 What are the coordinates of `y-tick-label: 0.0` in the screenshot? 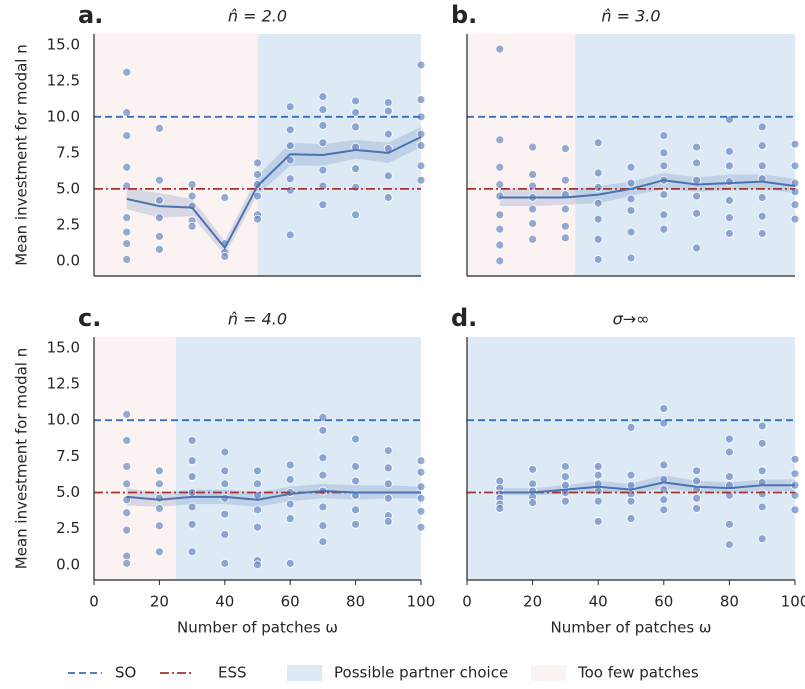 It's located at (68, 564).